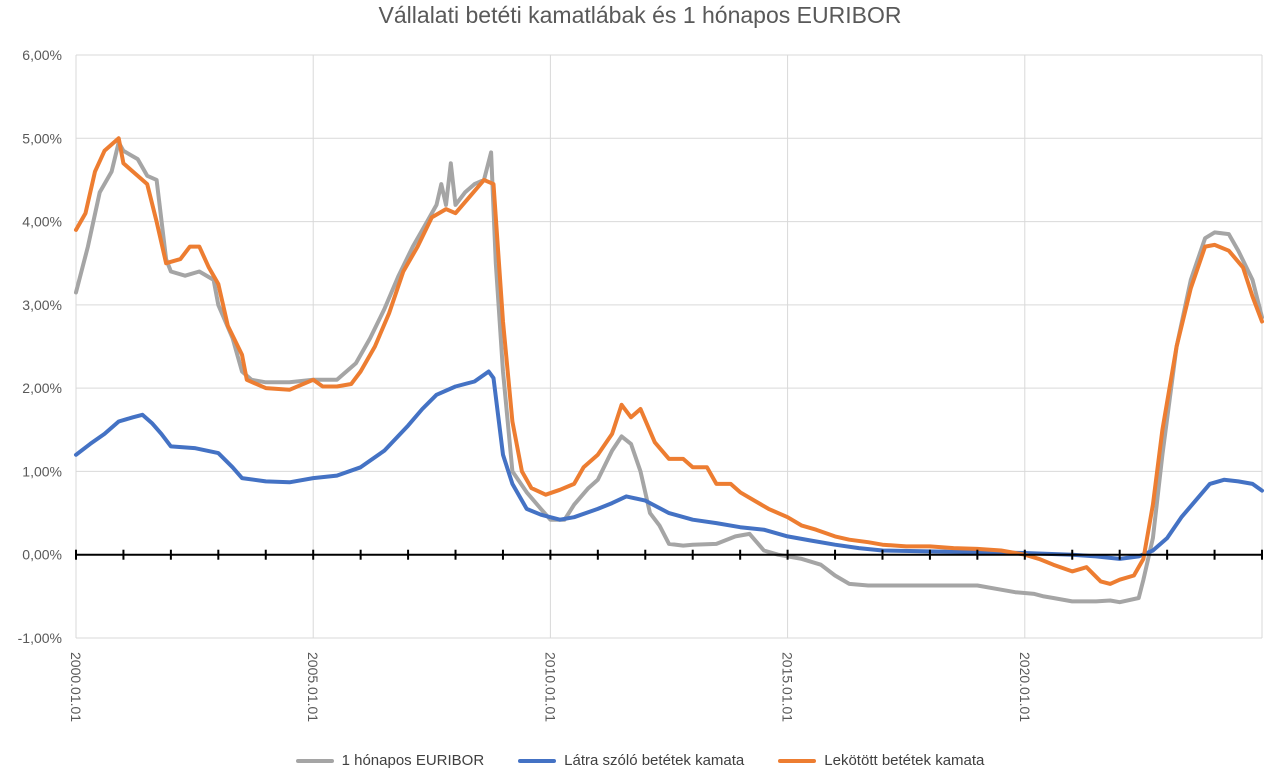 The height and width of the screenshot is (780, 1280). What do you see at coordinates (42, 222) in the screenshot?
I see `y-tick-label: 4,00%` at bounding box center [42, 222].